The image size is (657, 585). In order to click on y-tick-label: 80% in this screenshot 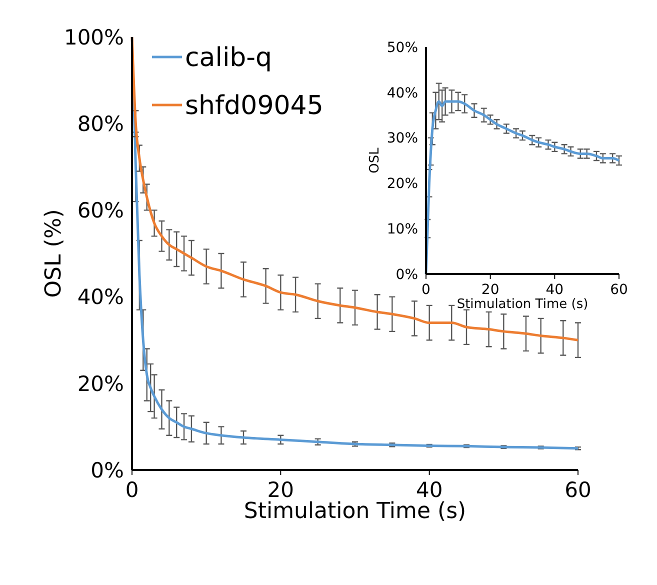, I will do `click(100, 124)`.